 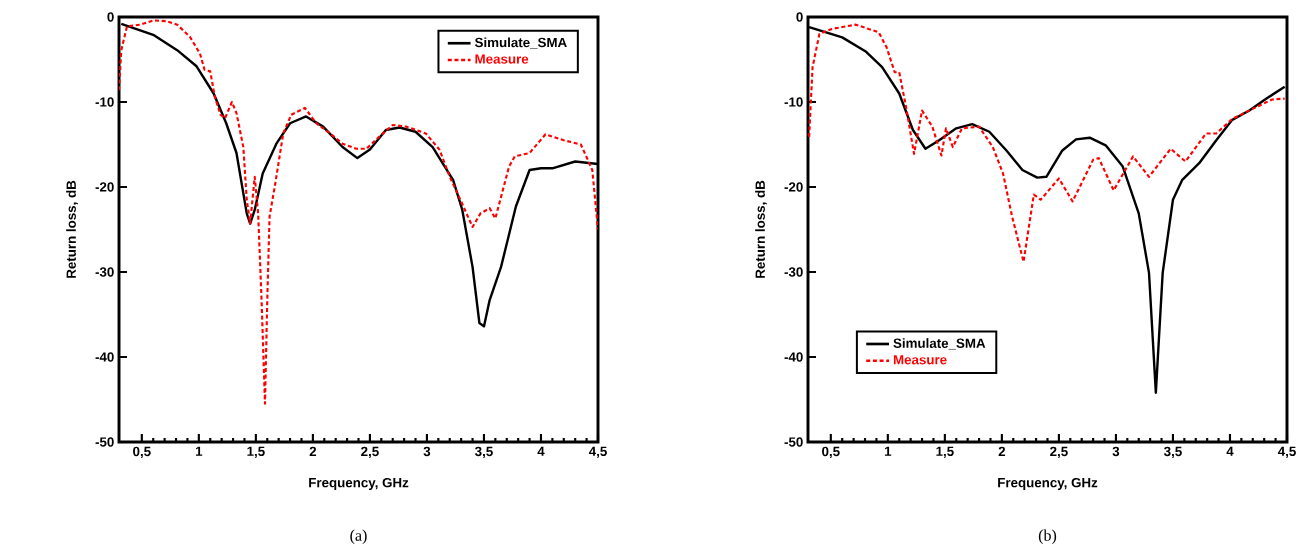 What do you see at coordinates (1047, 537) in the screenshot?
I see `text: (b)` at bounding box center [1047, 537].